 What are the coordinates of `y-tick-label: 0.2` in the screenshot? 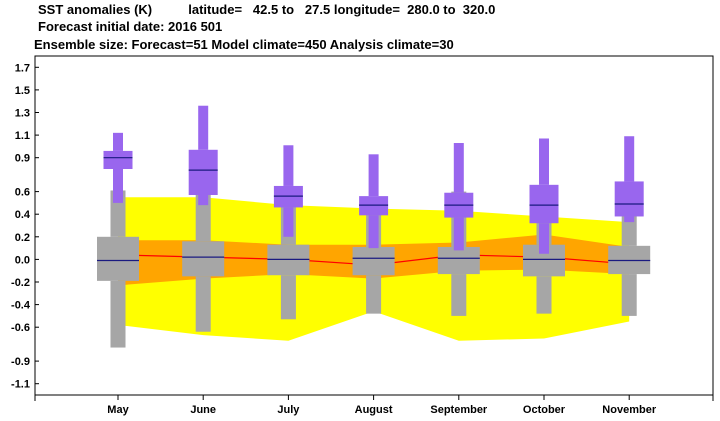 It's located at (22, 238).